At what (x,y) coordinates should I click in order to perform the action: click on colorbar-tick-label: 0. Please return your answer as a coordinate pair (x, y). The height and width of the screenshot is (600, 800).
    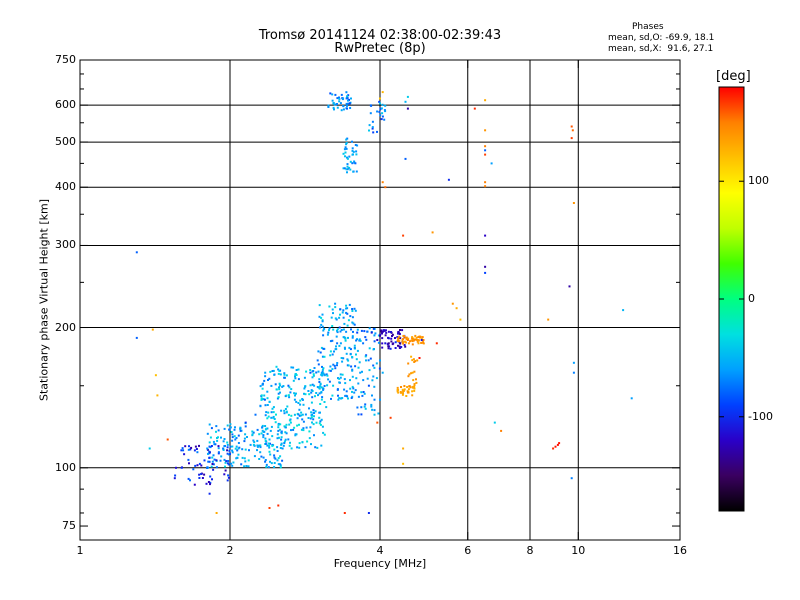
    Looking at the image, I should click on (751, 298).